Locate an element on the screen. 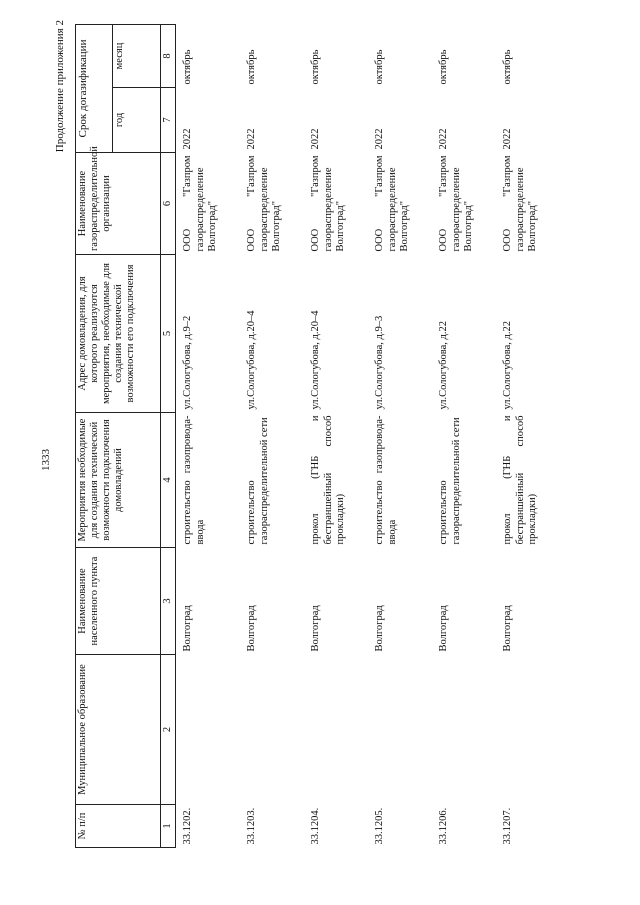 Image resolution: width=640 pixels, height=905 pixels. column-number: 1 is located at coordinates (168, 826).